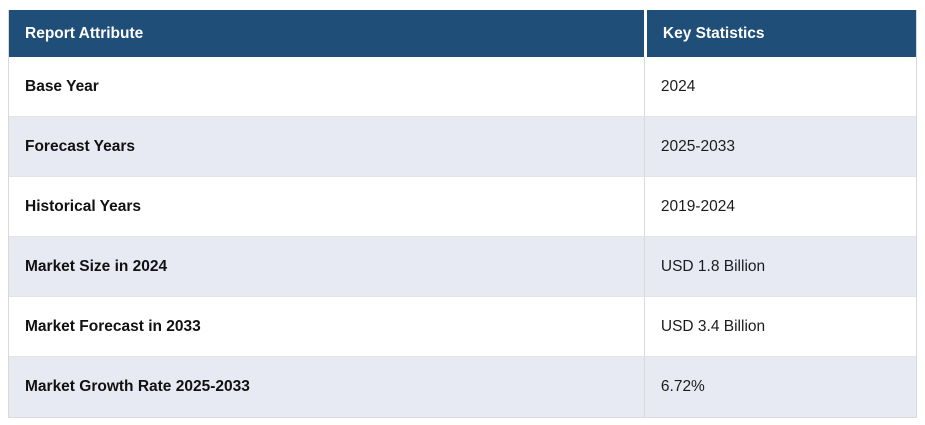  What do you see at coordinates (113, 326) in the screenshot?
I see `row-attribute-label: Market Forecast in 2033` at bounding box center [113, 326].